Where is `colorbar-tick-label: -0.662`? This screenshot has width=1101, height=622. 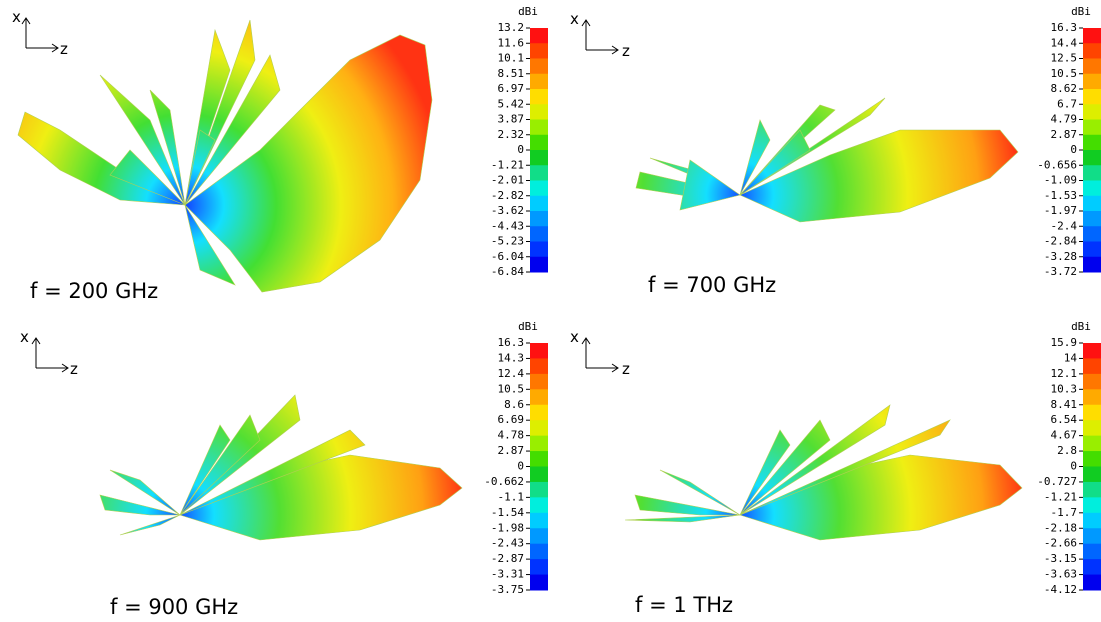 colorbar-tick-label: -0.662 is located at coordinates (504, 481).